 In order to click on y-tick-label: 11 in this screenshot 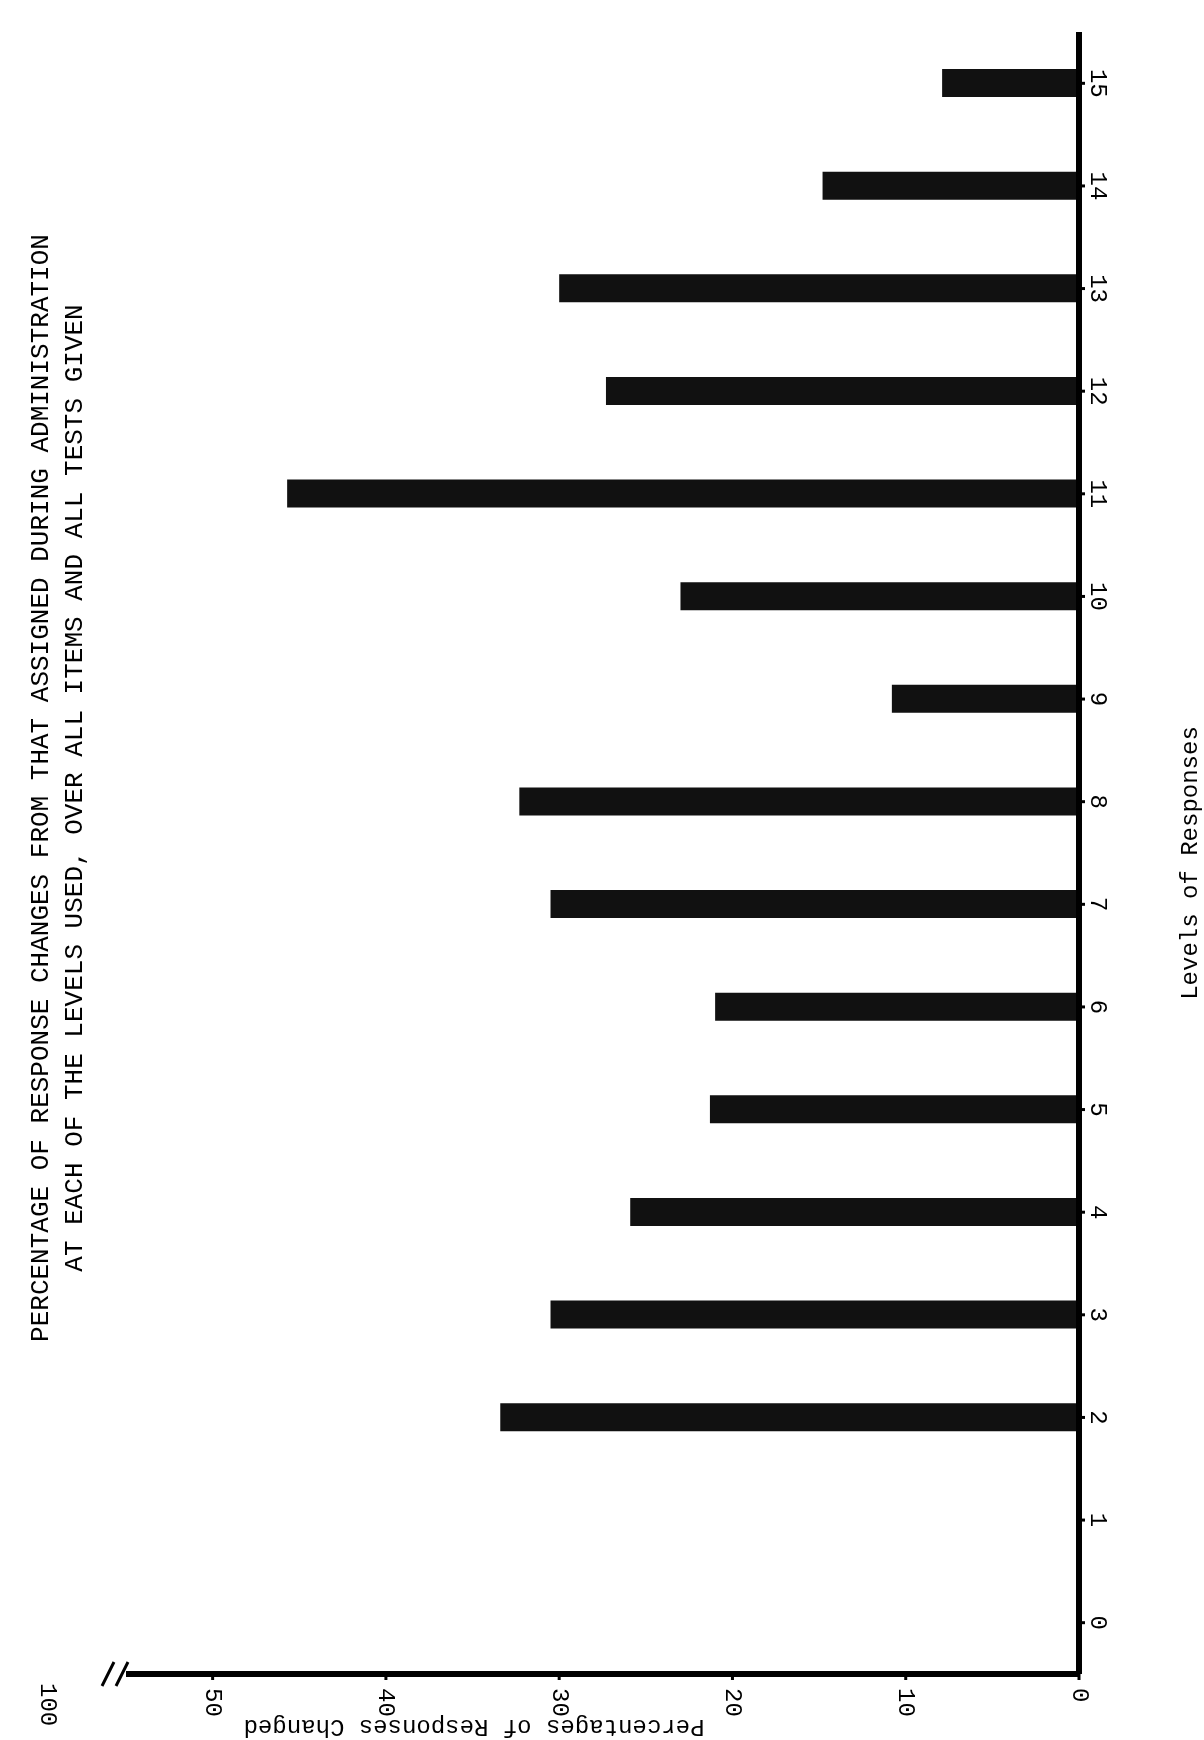, I will do `click(1097, 494)`.